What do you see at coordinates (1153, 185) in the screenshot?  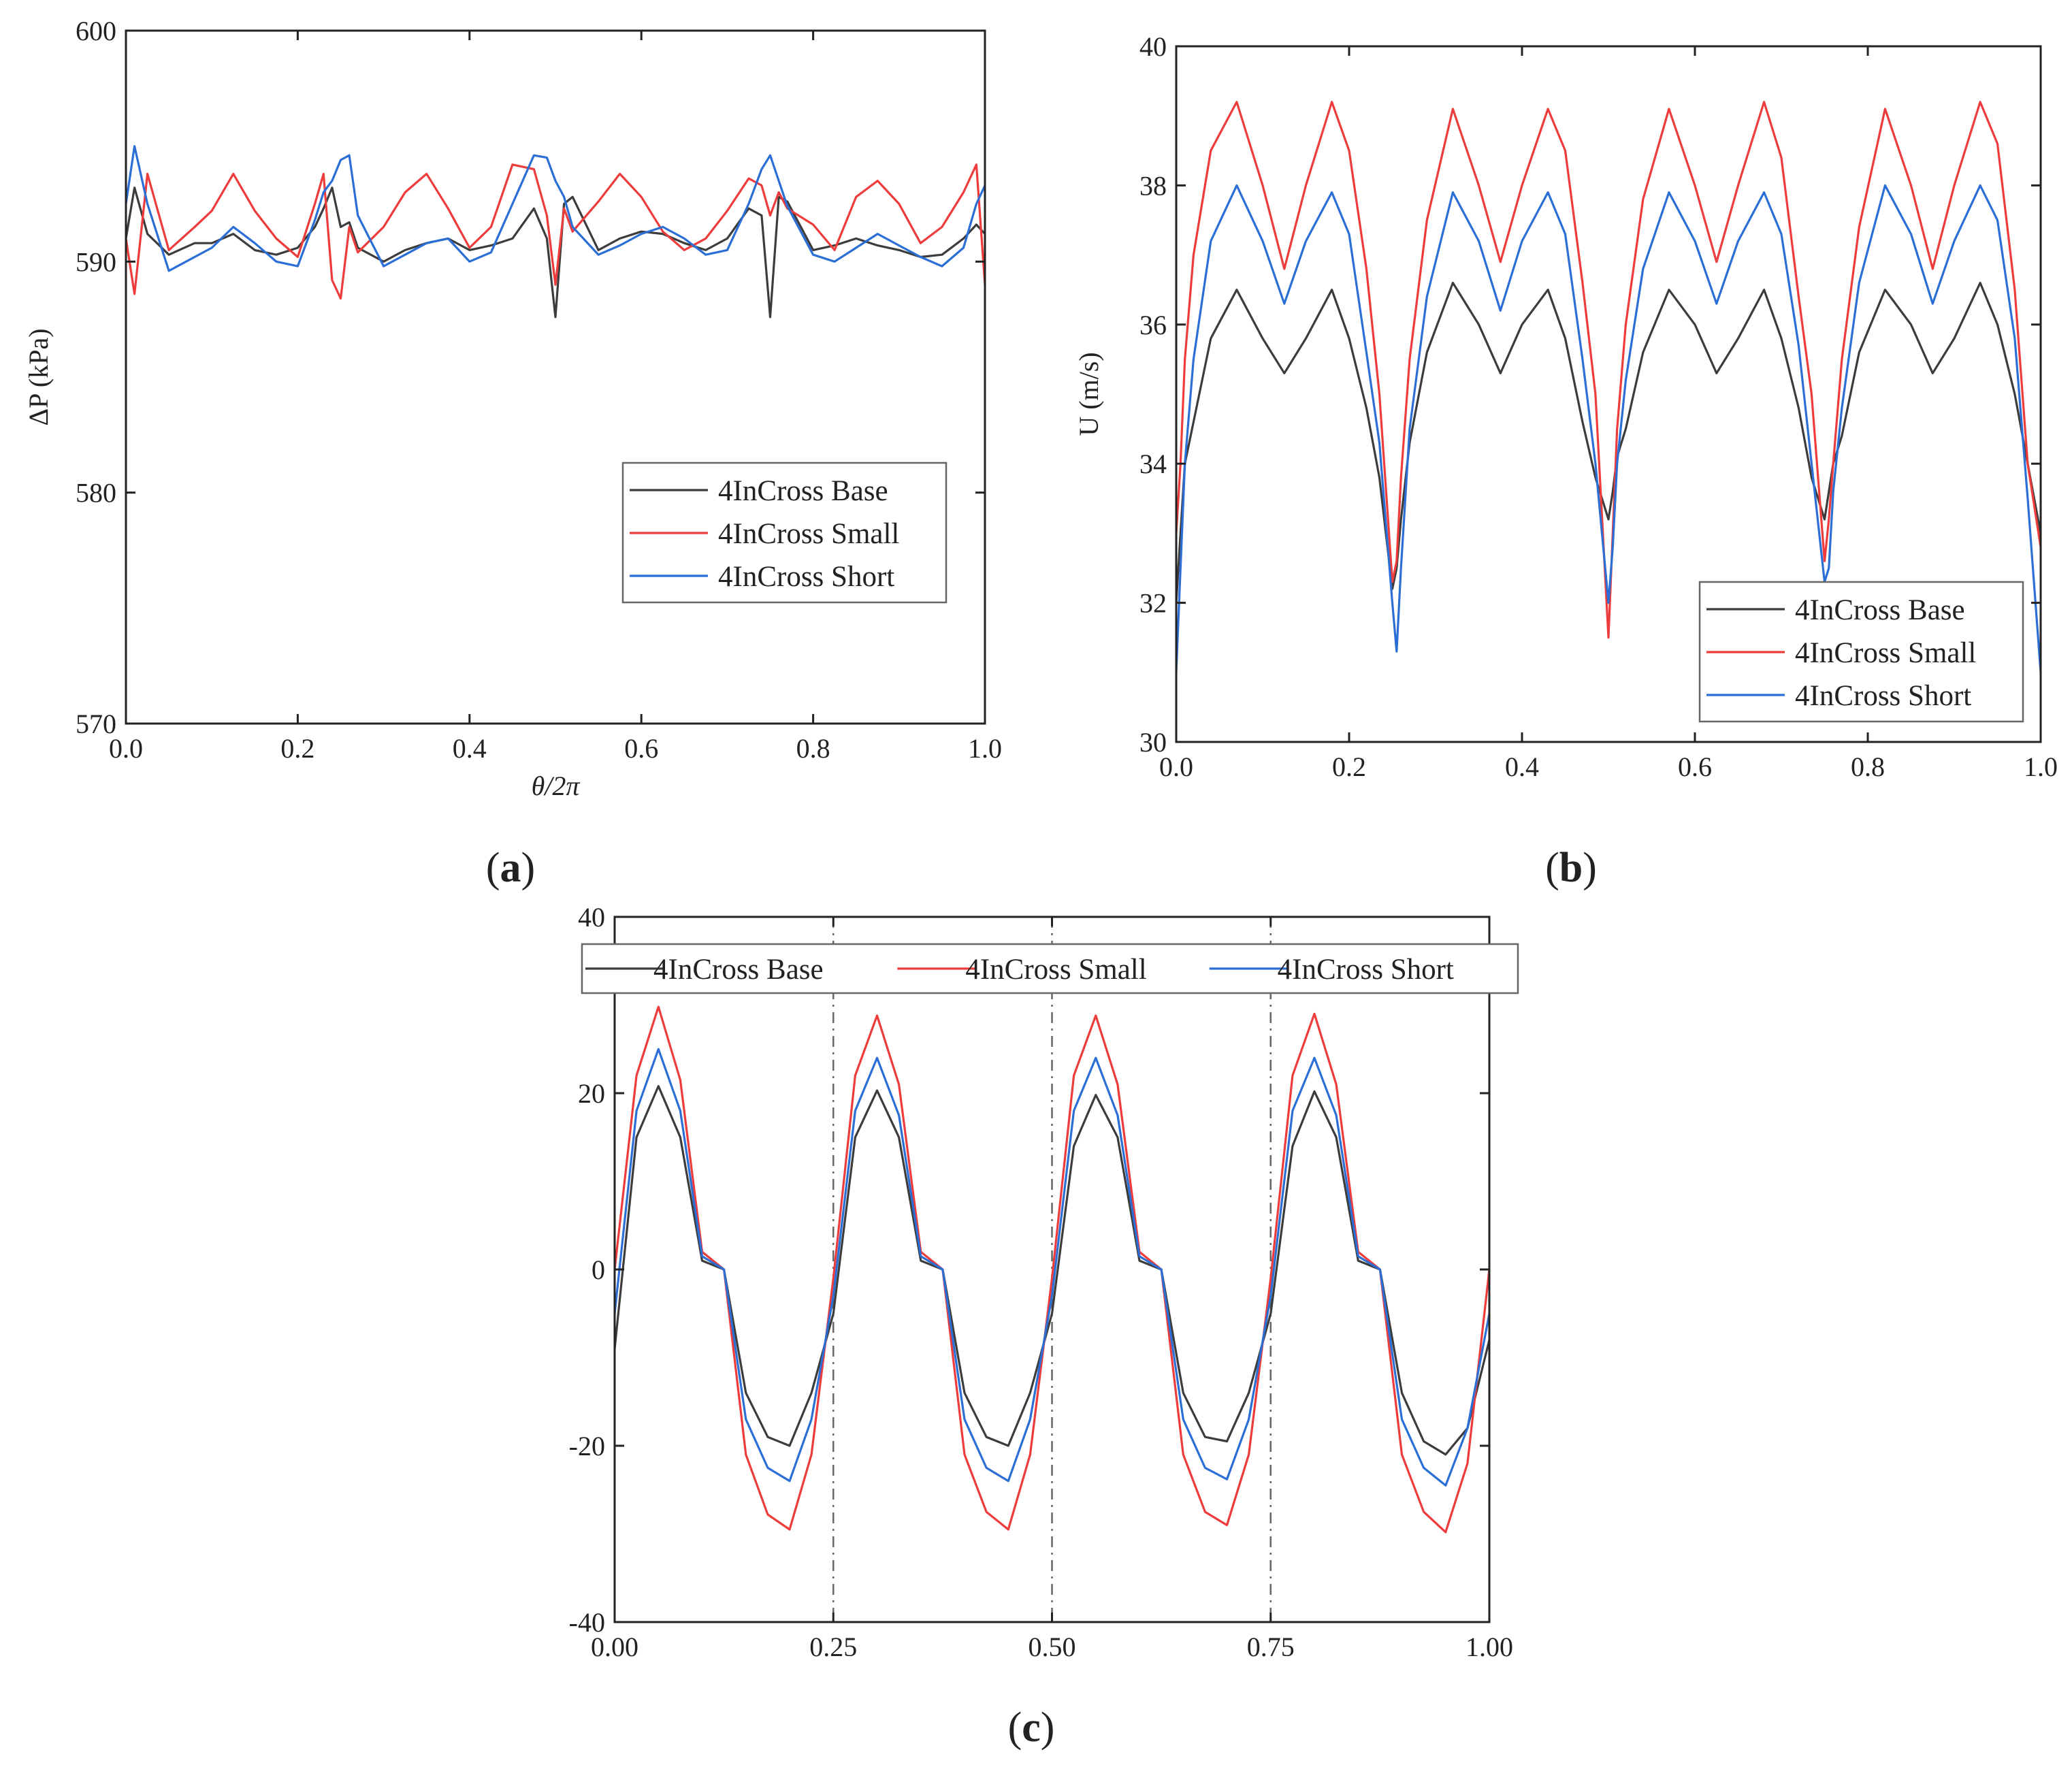 I see `y-tick-label-b-4: 38` at bounding box center [1153, 185].